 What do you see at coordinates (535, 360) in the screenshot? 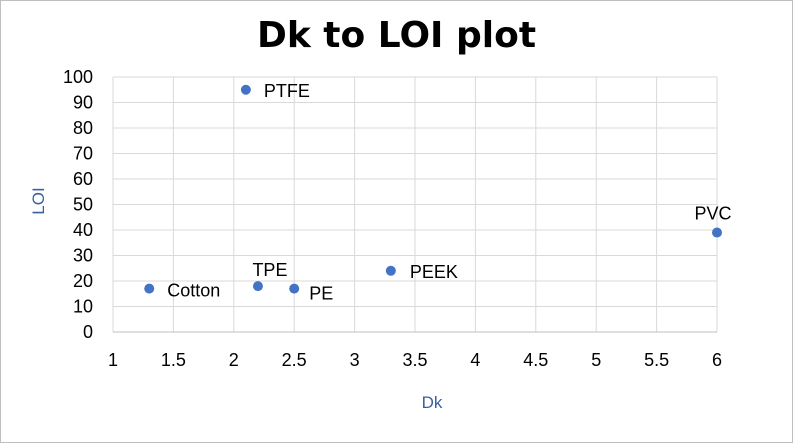
I see `x-tick-label: 4.5` at bounding box center [535, 360].